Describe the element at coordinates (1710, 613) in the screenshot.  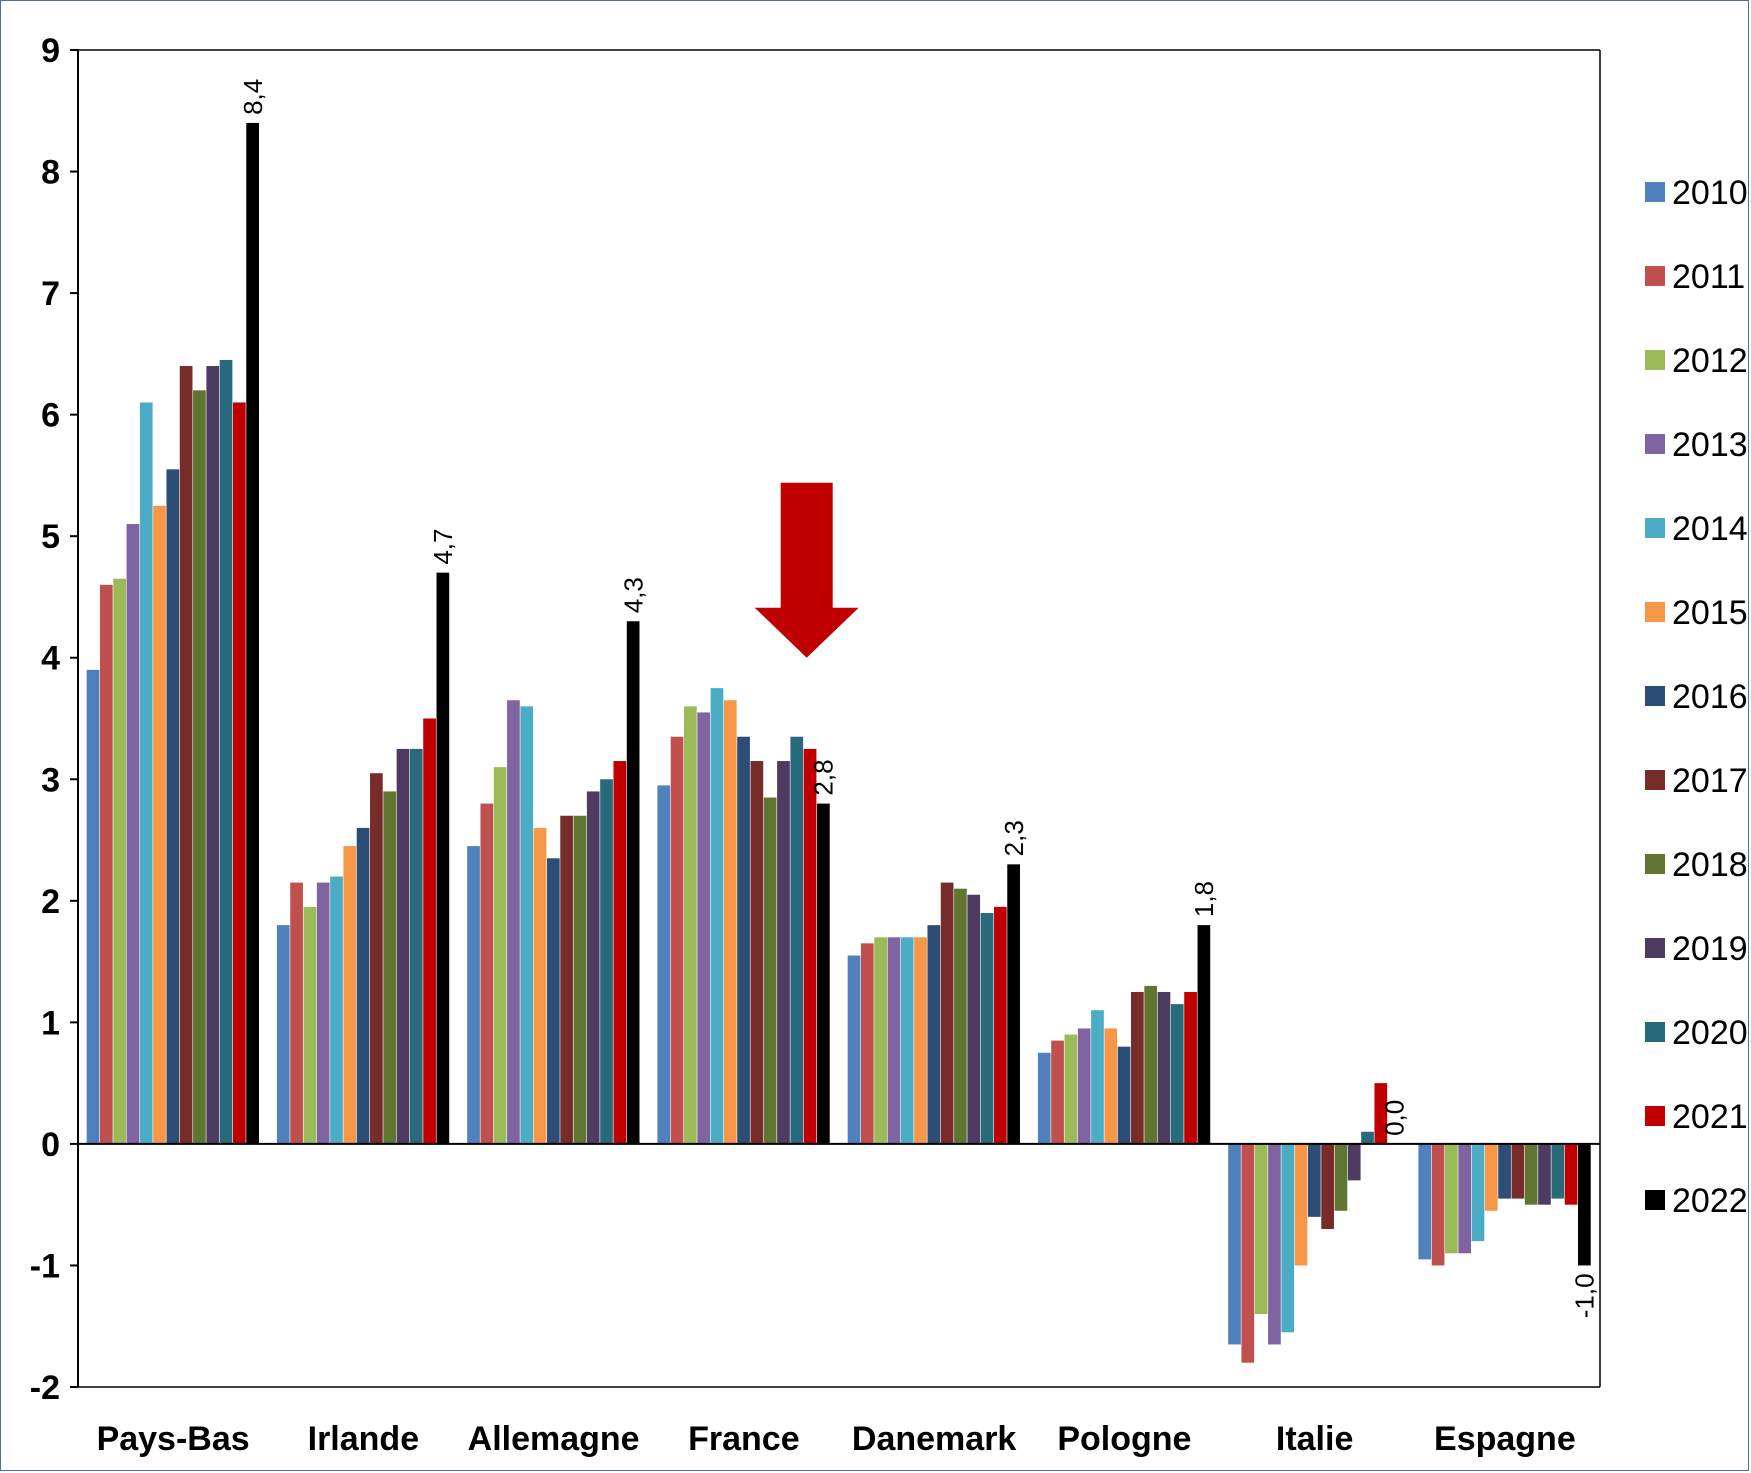
I see `legend-label: 2015` at that location.